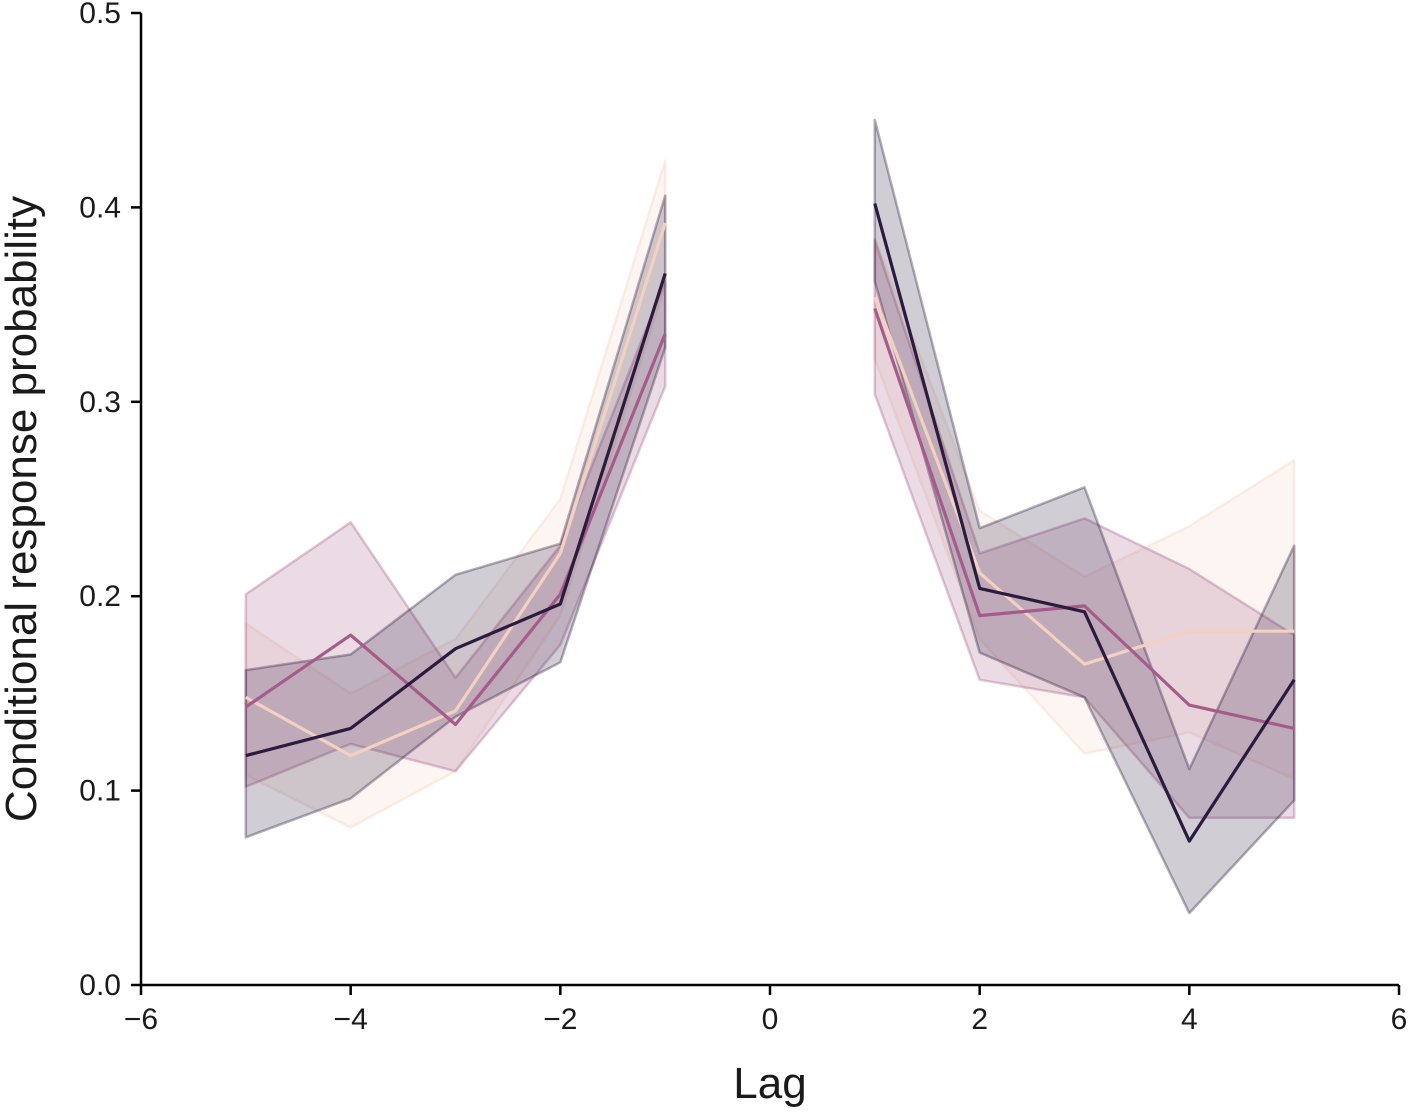 This screenshot has height=1115, width=1410. I want to click on y-axis-ticks: 0.0 0.1 0.2 0.3 0.4 0.5, so click(110, 501).